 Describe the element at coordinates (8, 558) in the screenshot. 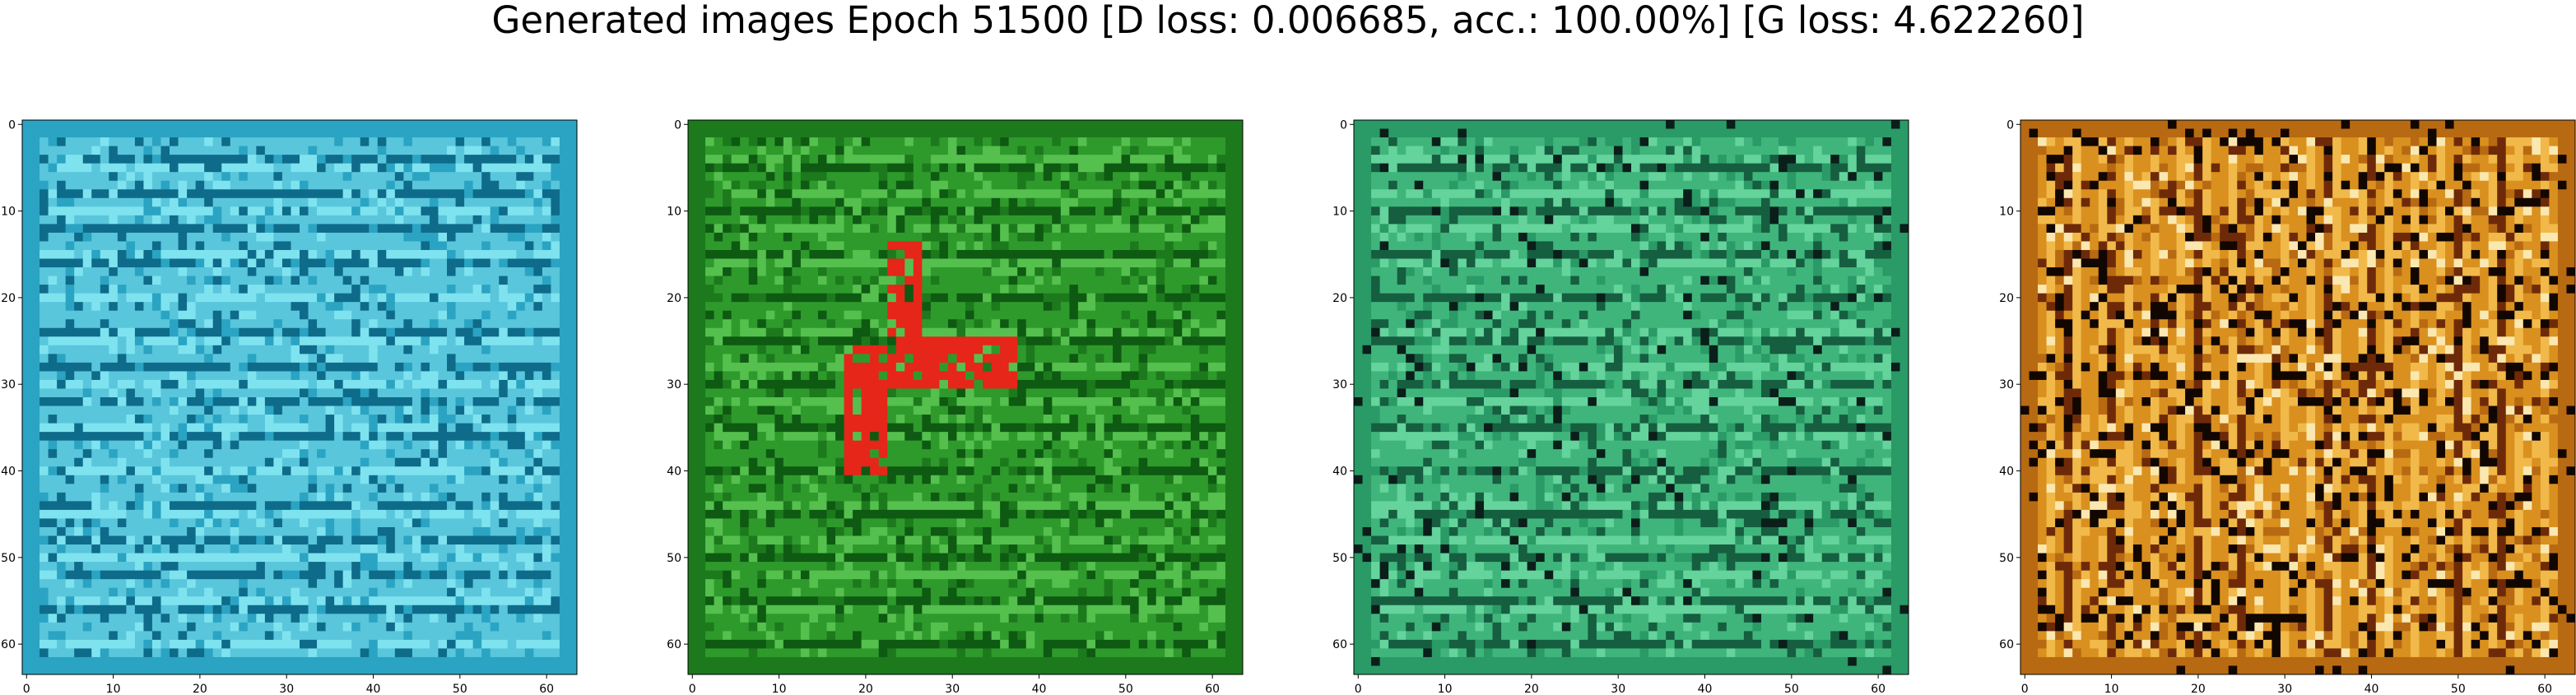

I see `panel-1-ytick-label: 50` at that location.